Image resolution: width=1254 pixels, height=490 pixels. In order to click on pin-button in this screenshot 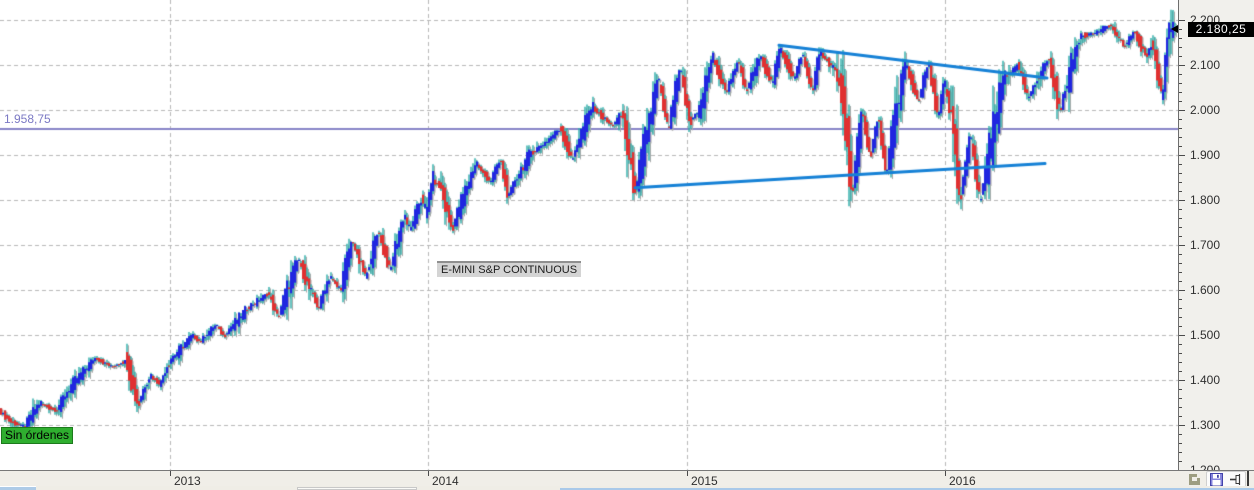, I will do `click(1235, 479)`.